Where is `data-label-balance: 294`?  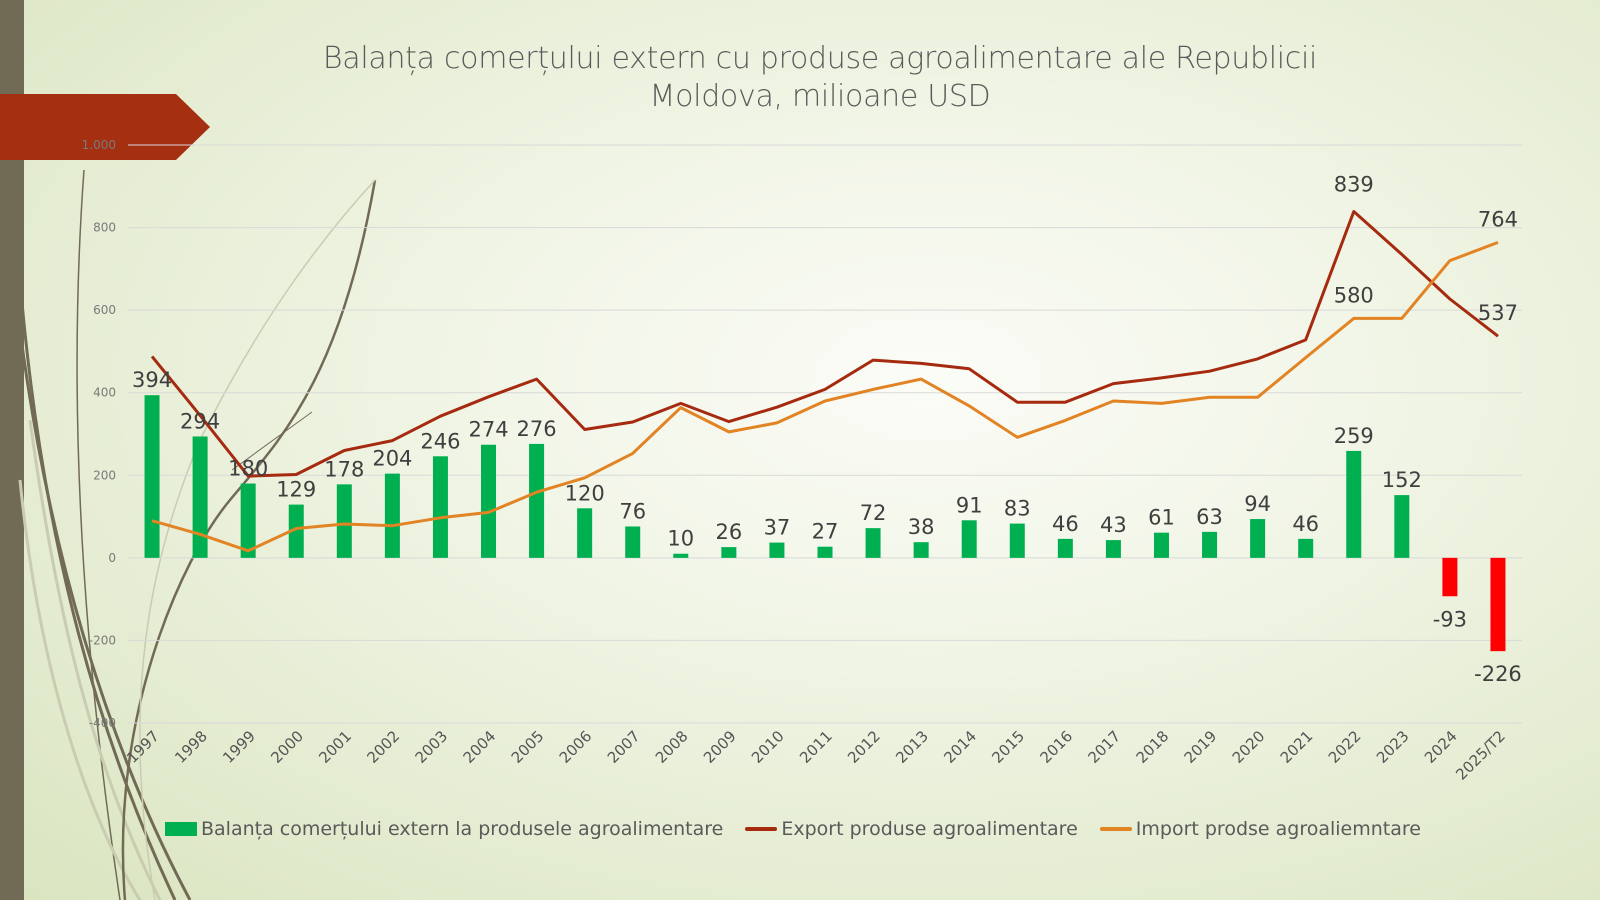 data-label-balance: 294 is located at coordinates (200, 421).